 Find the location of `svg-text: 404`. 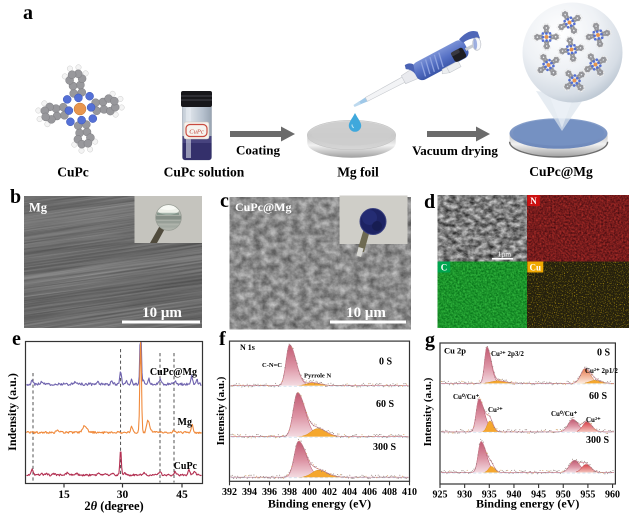

svg-text: 404 is located at coordinates (349, 492).